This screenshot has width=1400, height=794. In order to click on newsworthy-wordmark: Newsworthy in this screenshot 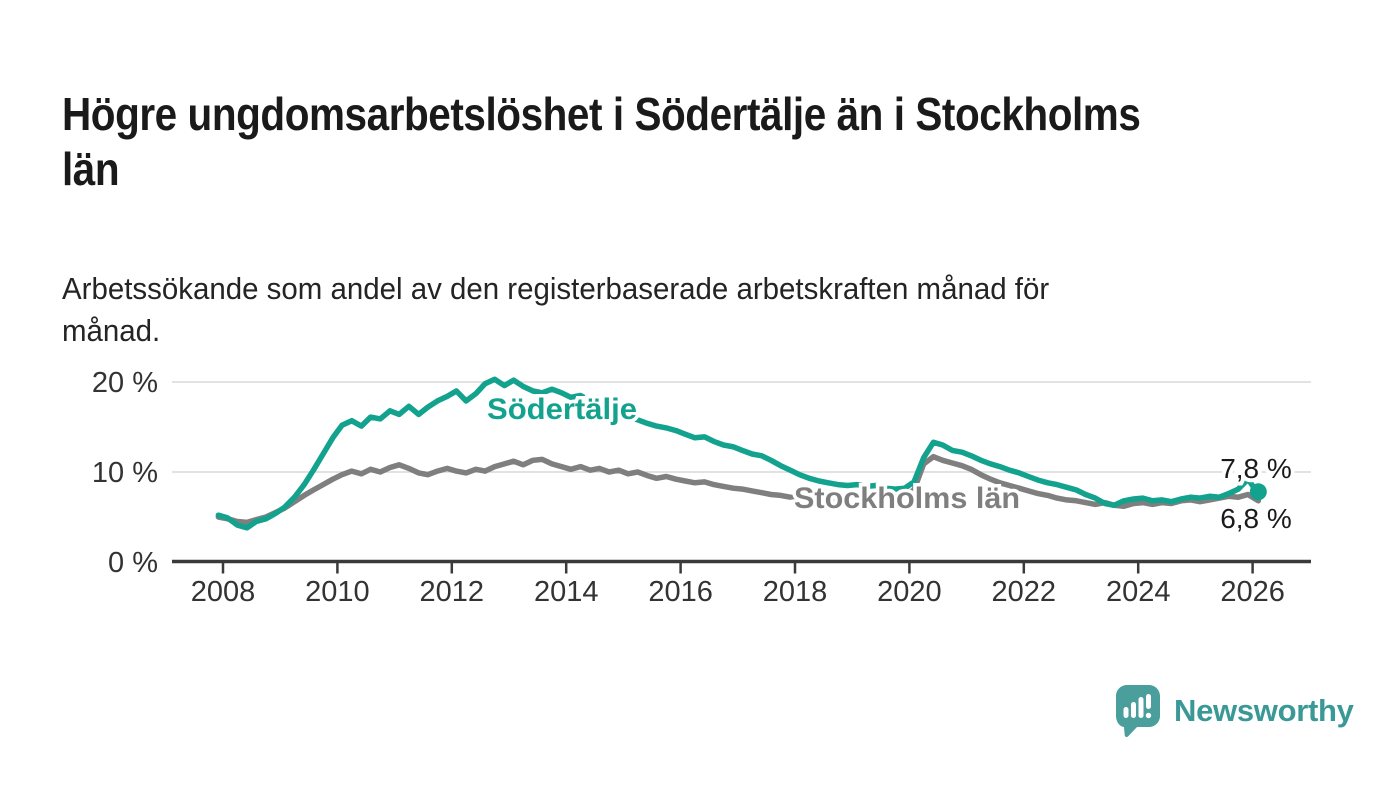, I will do `click(1264, 710)`.